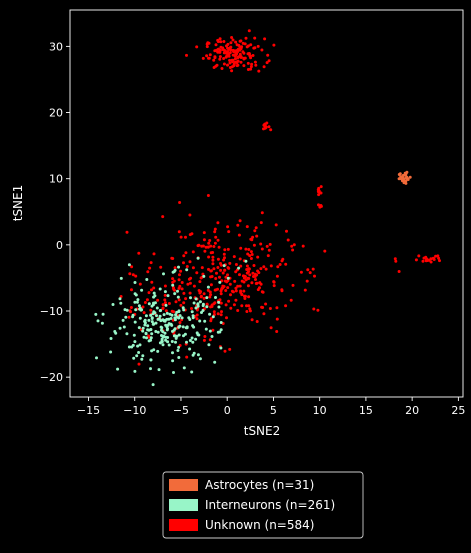 This screenshot has height=553, width=471. What do you see at coordinates (259, 485) in the screenshot?
I see `legend-label-astrocytes: Astrocytes (n=31)` at bounding box center [259, 485].